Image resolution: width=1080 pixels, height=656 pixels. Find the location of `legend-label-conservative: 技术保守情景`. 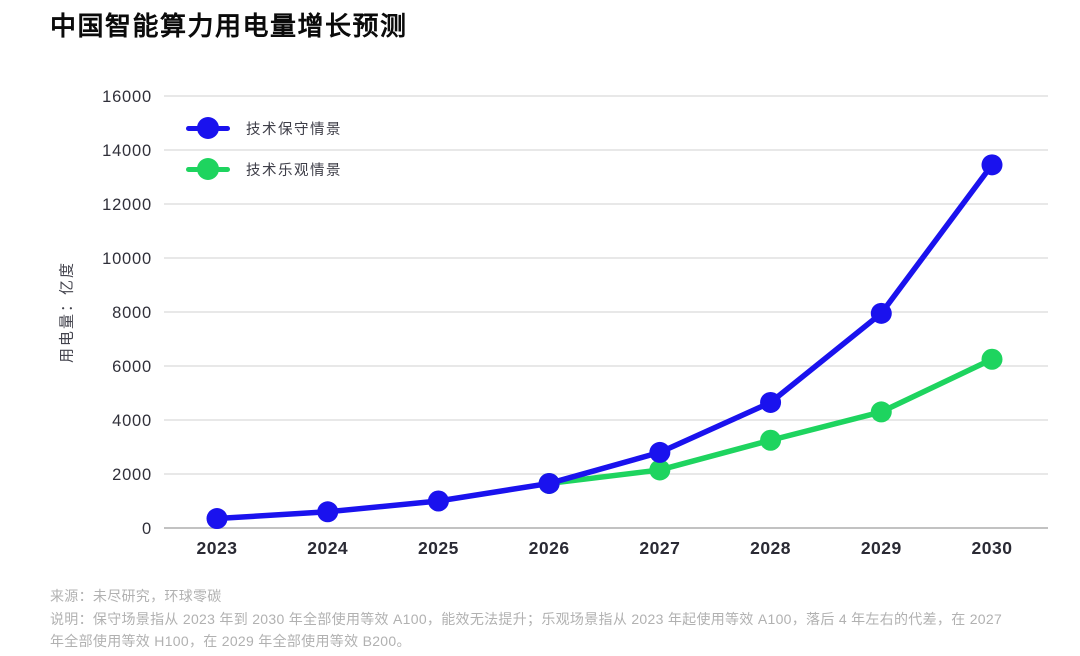

legend-label-conservative: 技术保守情景 is located at coordinates (294, 129).